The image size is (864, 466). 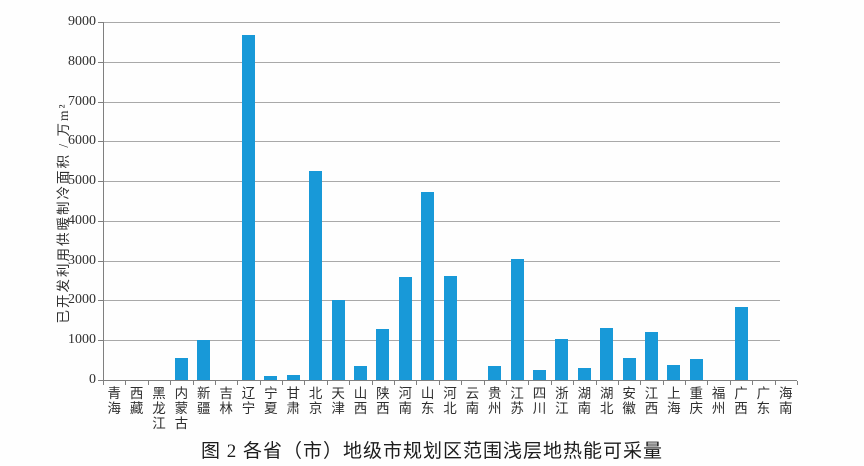 What do you see at coordinates (431, 451) in the screenshot?
I see `figure-caption: 图 2 各省（市）地级市规划区范围浅层地热能可采量` at bounding box center [431, 451].